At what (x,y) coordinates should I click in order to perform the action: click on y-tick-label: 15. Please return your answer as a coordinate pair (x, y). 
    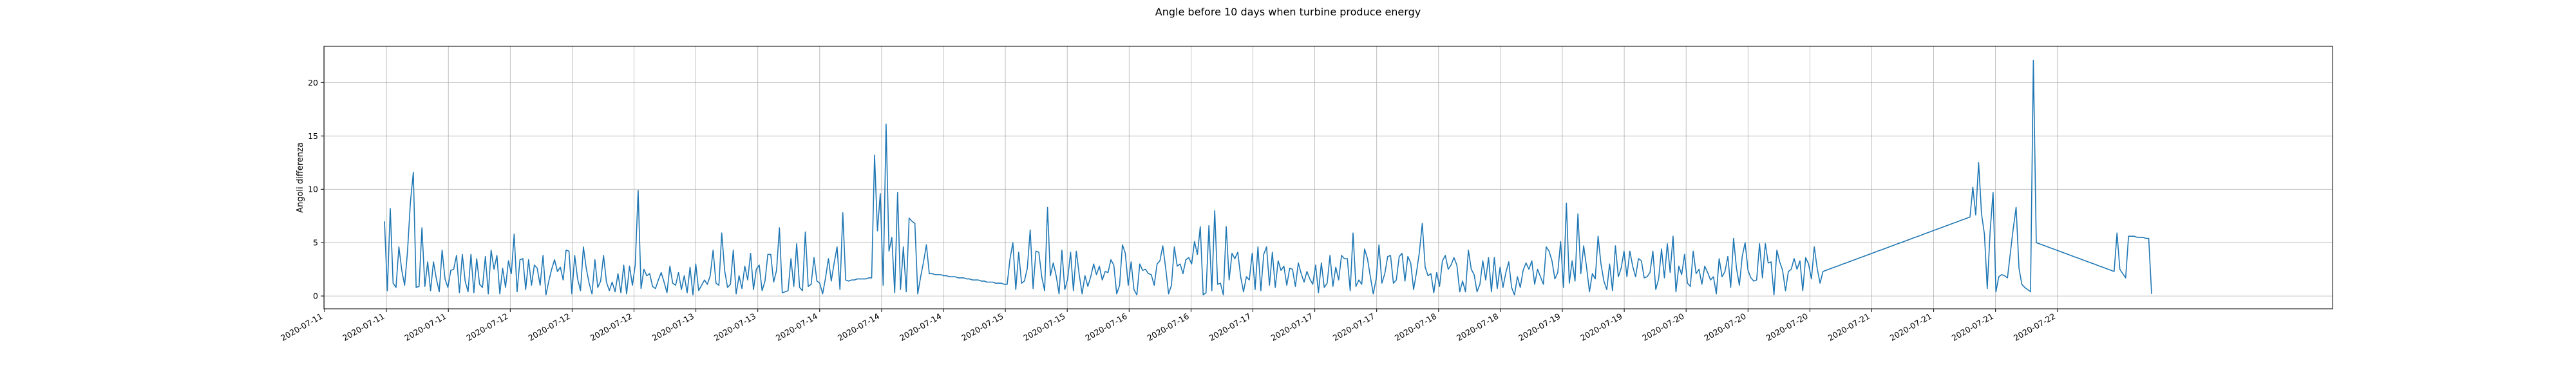
    Looking at the image, I should click on (313, 136).